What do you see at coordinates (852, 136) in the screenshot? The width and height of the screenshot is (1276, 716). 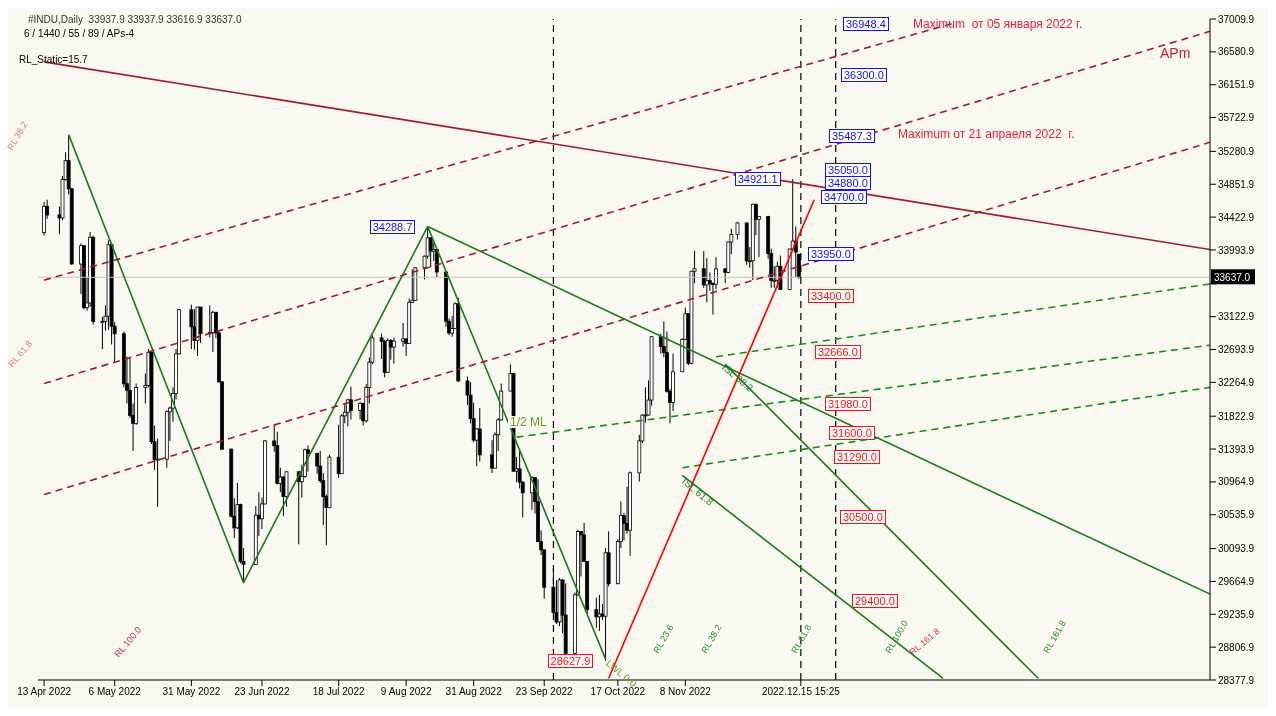 I see `annotation: 35487.3` at bounding box center [852, 136].